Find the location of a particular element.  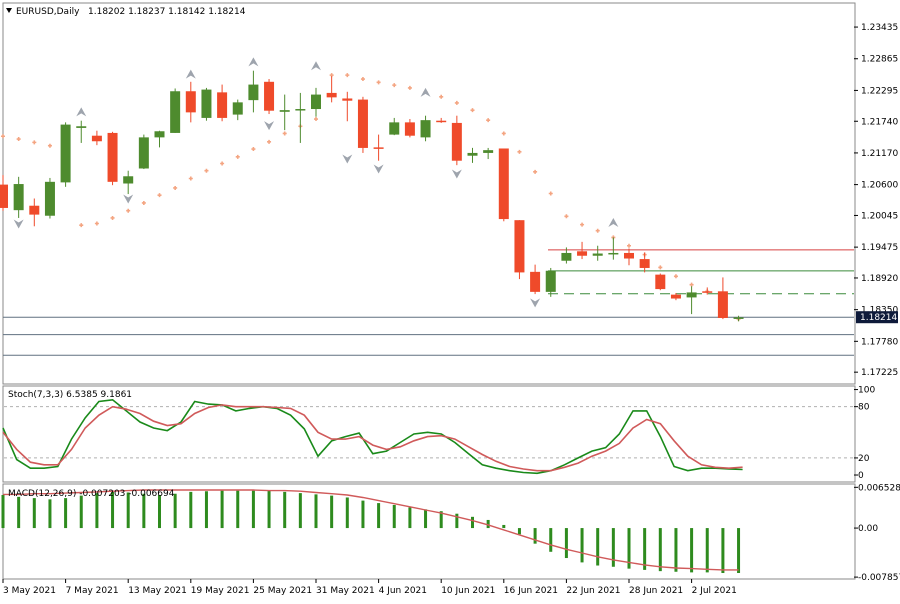

macd-tick-label: -0.007857 is located at coordinates (879, 578).